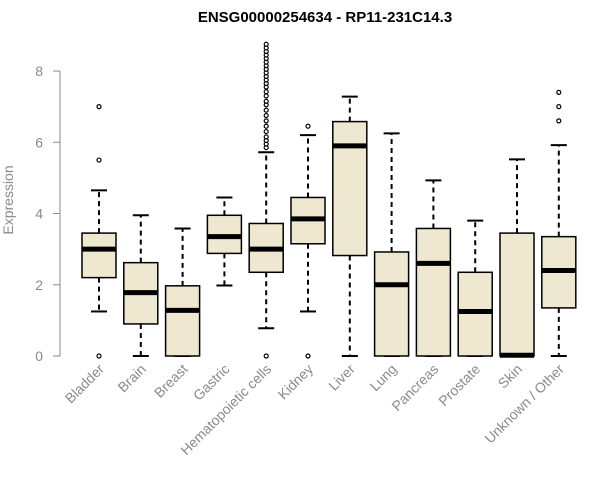 This screenshot has height=500, width=600. What do you see at coordinates (391, 244) in the screenshot?
I see `box-lung` at bounding box center [391, 244].